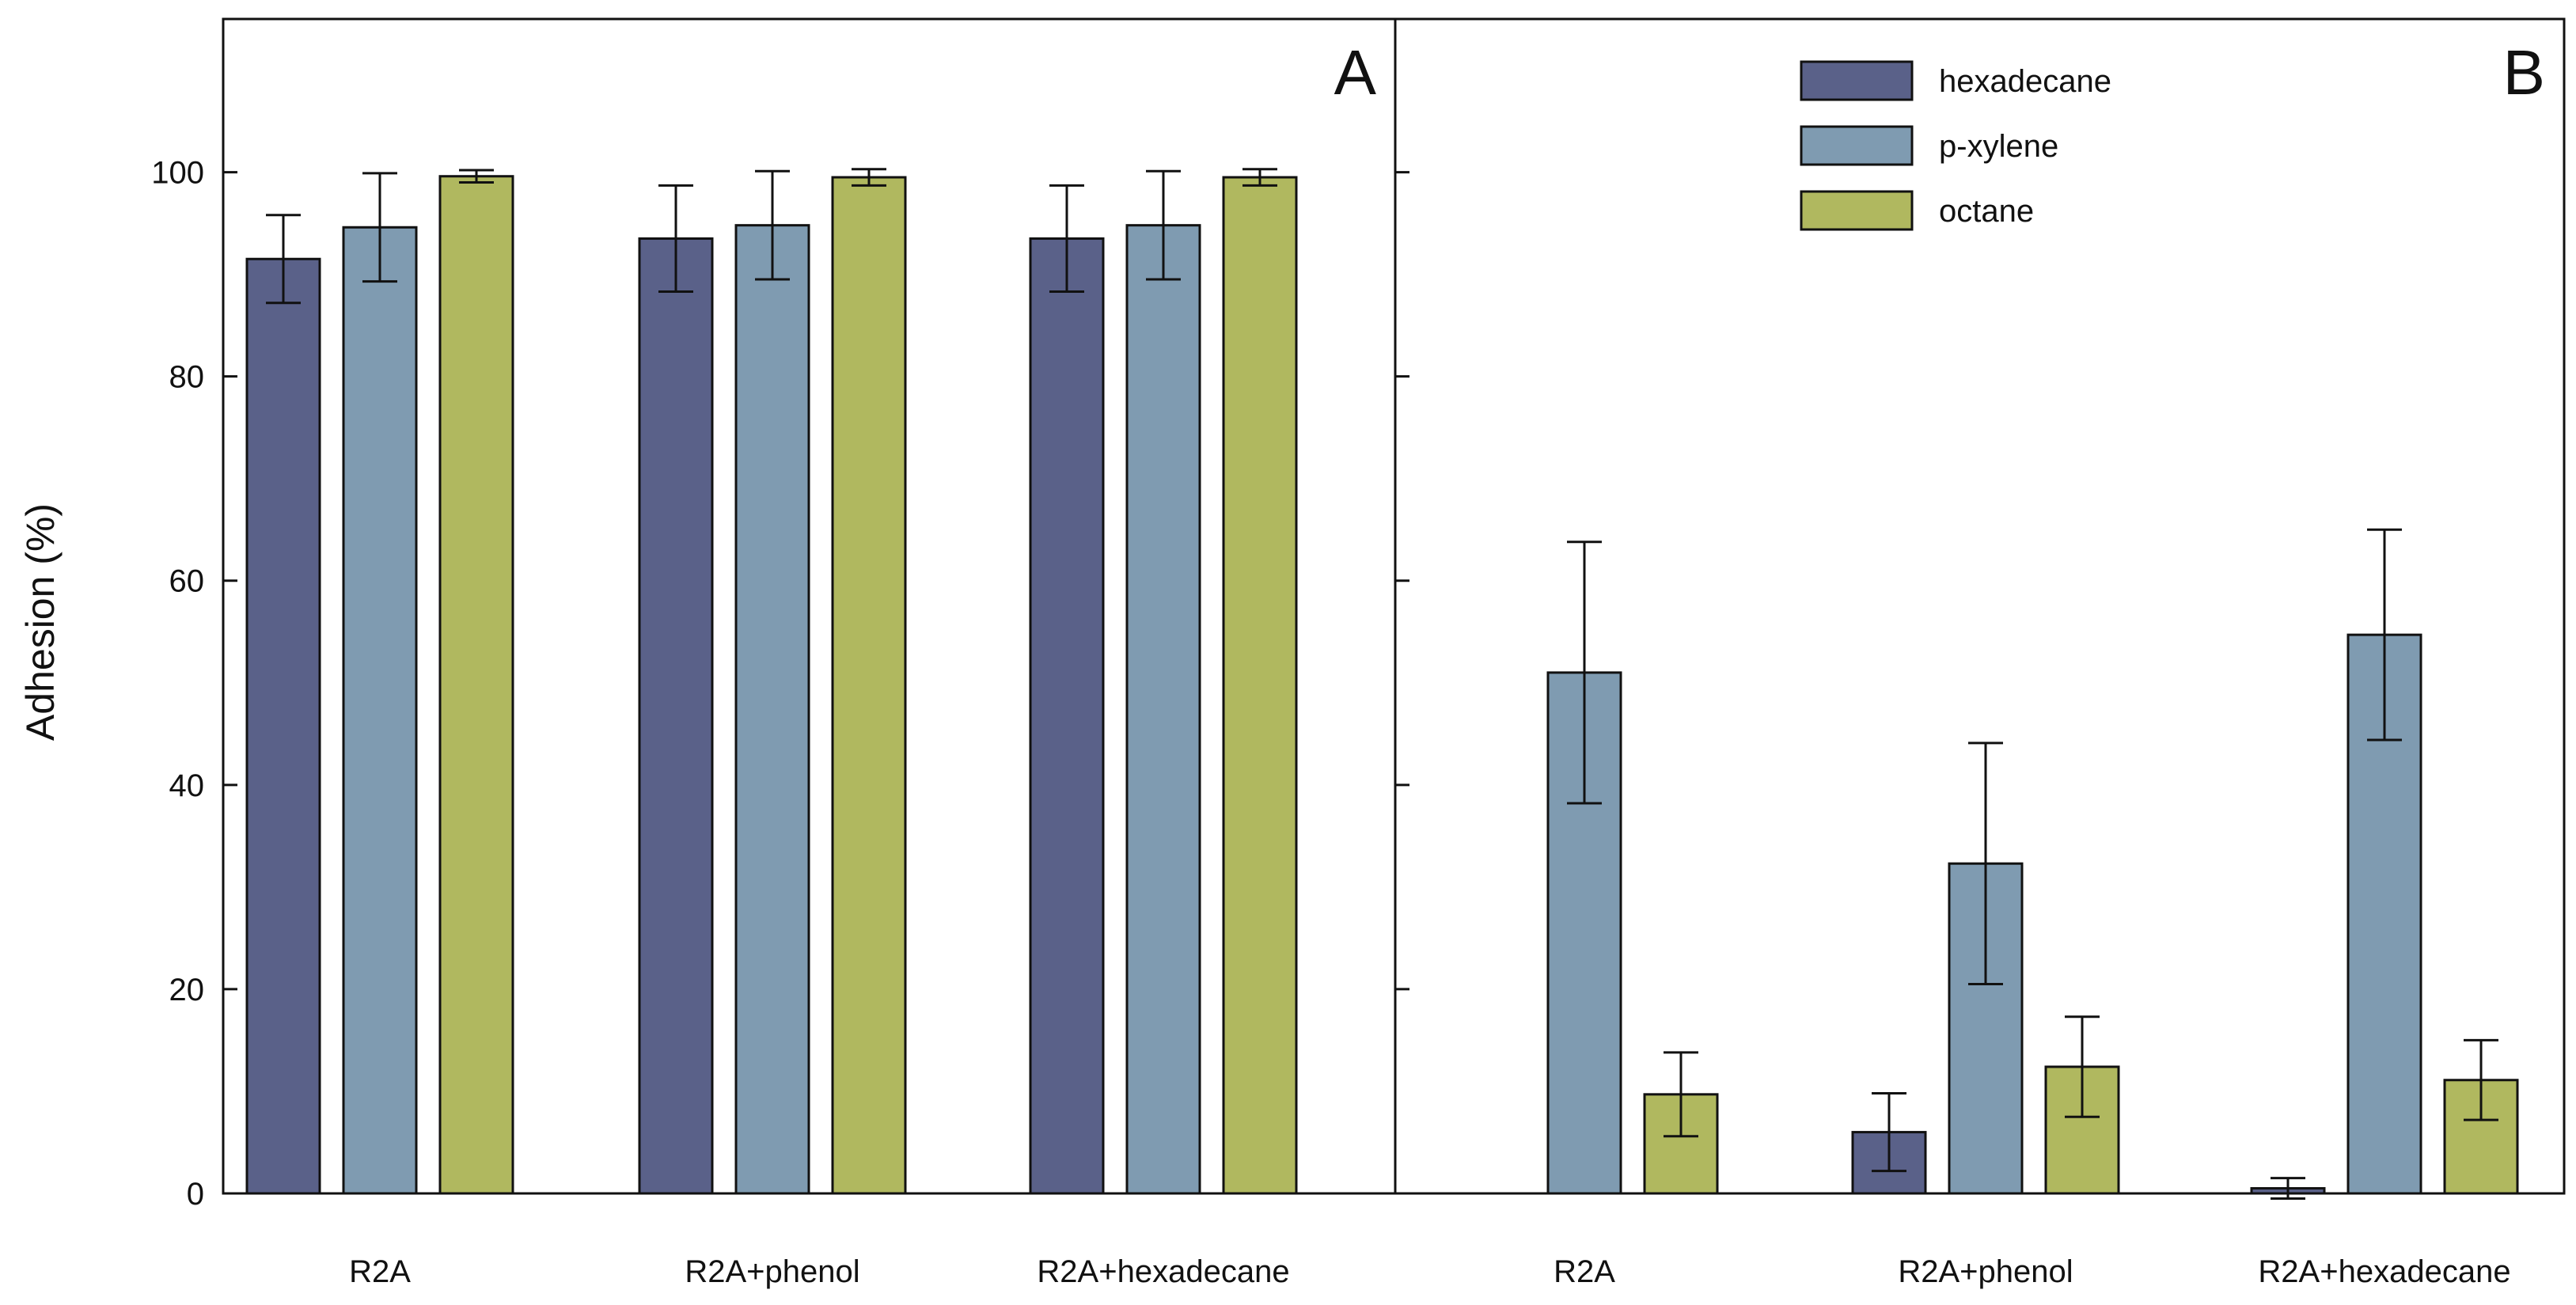  I want to click on panel-label: B, so click(2524, 72).